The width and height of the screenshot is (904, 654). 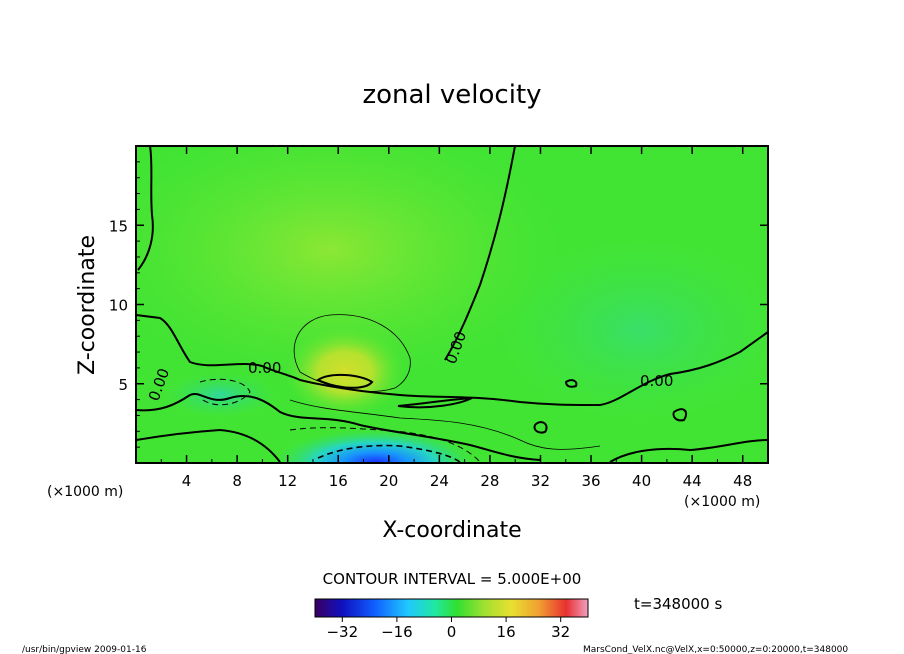 What do you see at coordinates (692, 481) in the screenshot?
I see `x-tick-label: 44` at bounding box center [692, 481].